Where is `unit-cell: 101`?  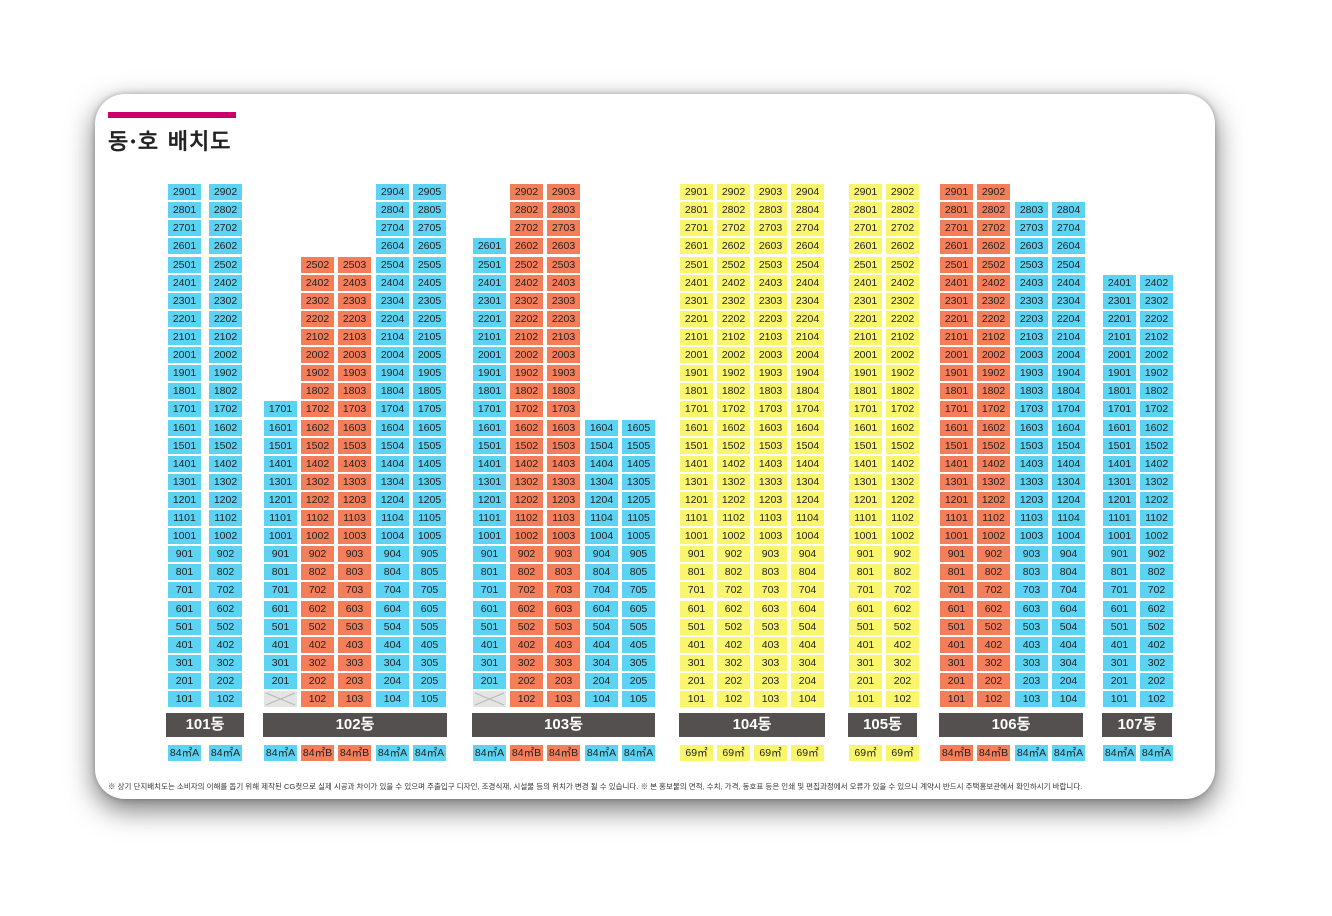 unit-cell: 101 is located at coordinates (1119, 699).